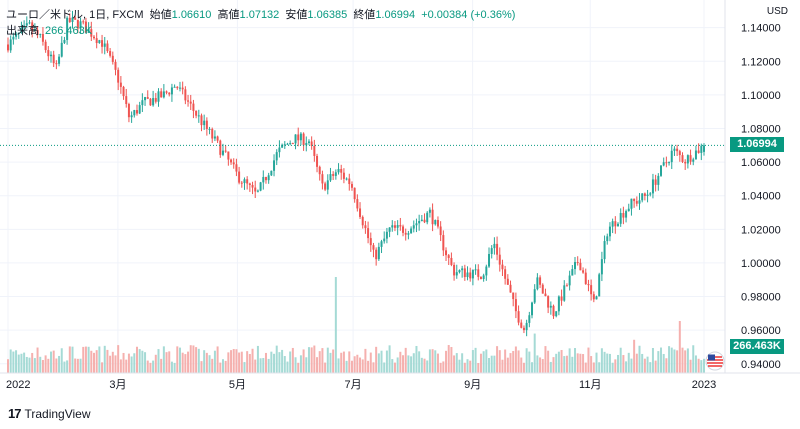 The width and height of the screenshot is (800, 429). I want to click on symbol-name: ユーロ／米ドル, 1日, FXCM, so click(75, 15).